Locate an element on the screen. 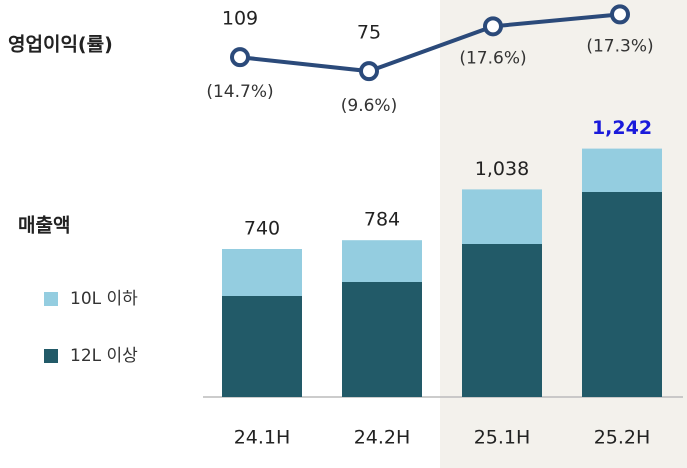  x-tick-label: 24.1H is located at coordinates (262, 438).